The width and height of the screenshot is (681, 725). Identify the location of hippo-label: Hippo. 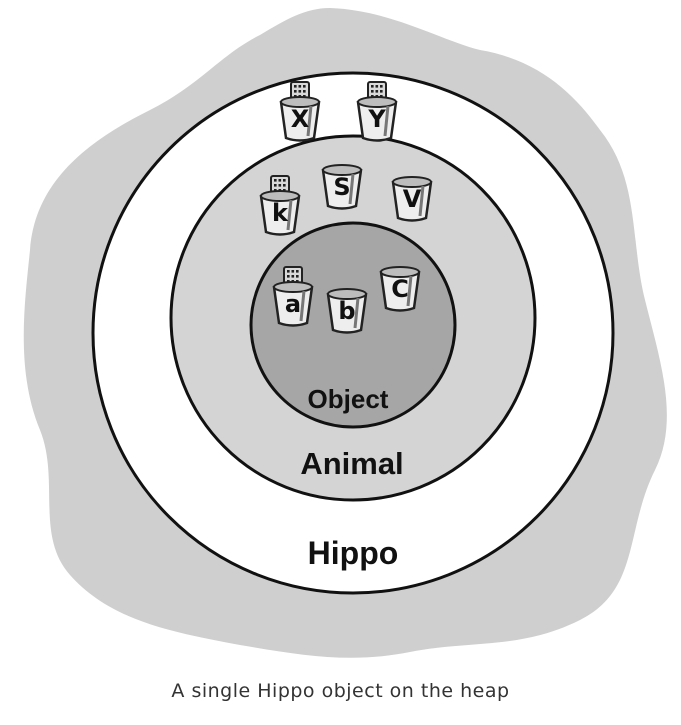
(353, 553).